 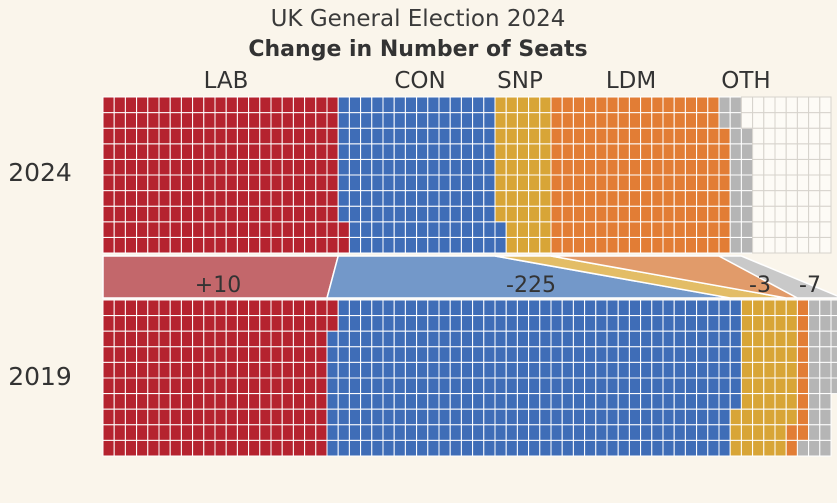 What do you see at coordinates (545, 183) in the screenshot?
I see `seat-2024-snp` at bounding box center [545, 183].